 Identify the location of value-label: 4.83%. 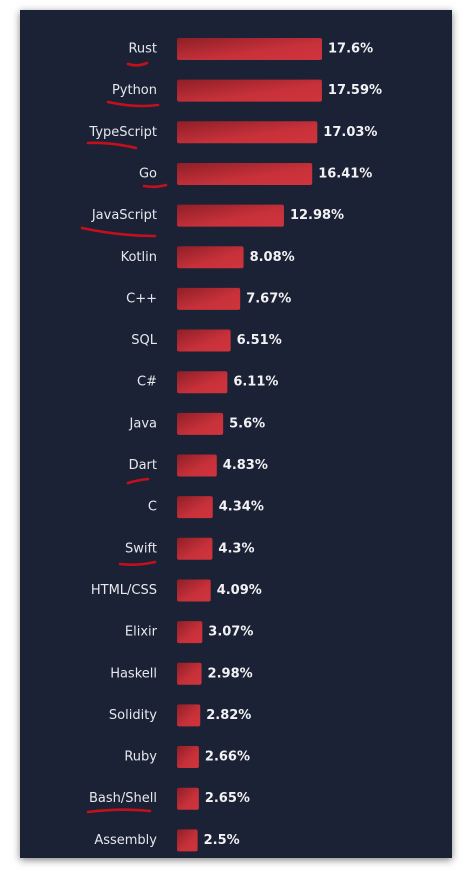
(245, 465).